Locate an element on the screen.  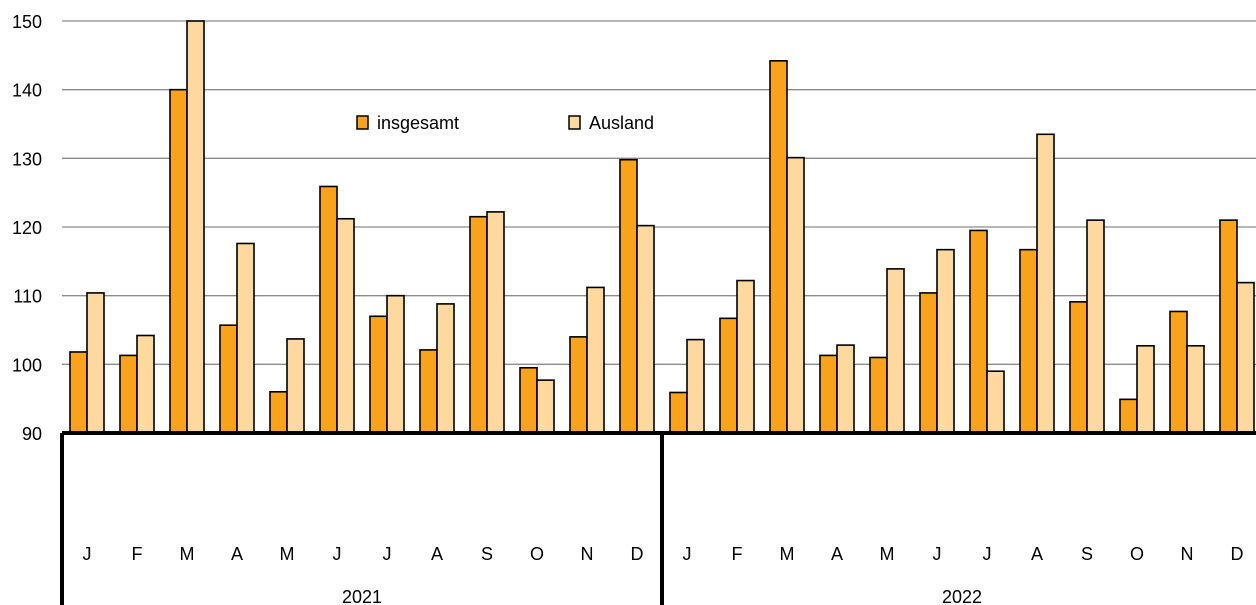
legend-swatch-insgesamt is located at coordinates (362, 122).